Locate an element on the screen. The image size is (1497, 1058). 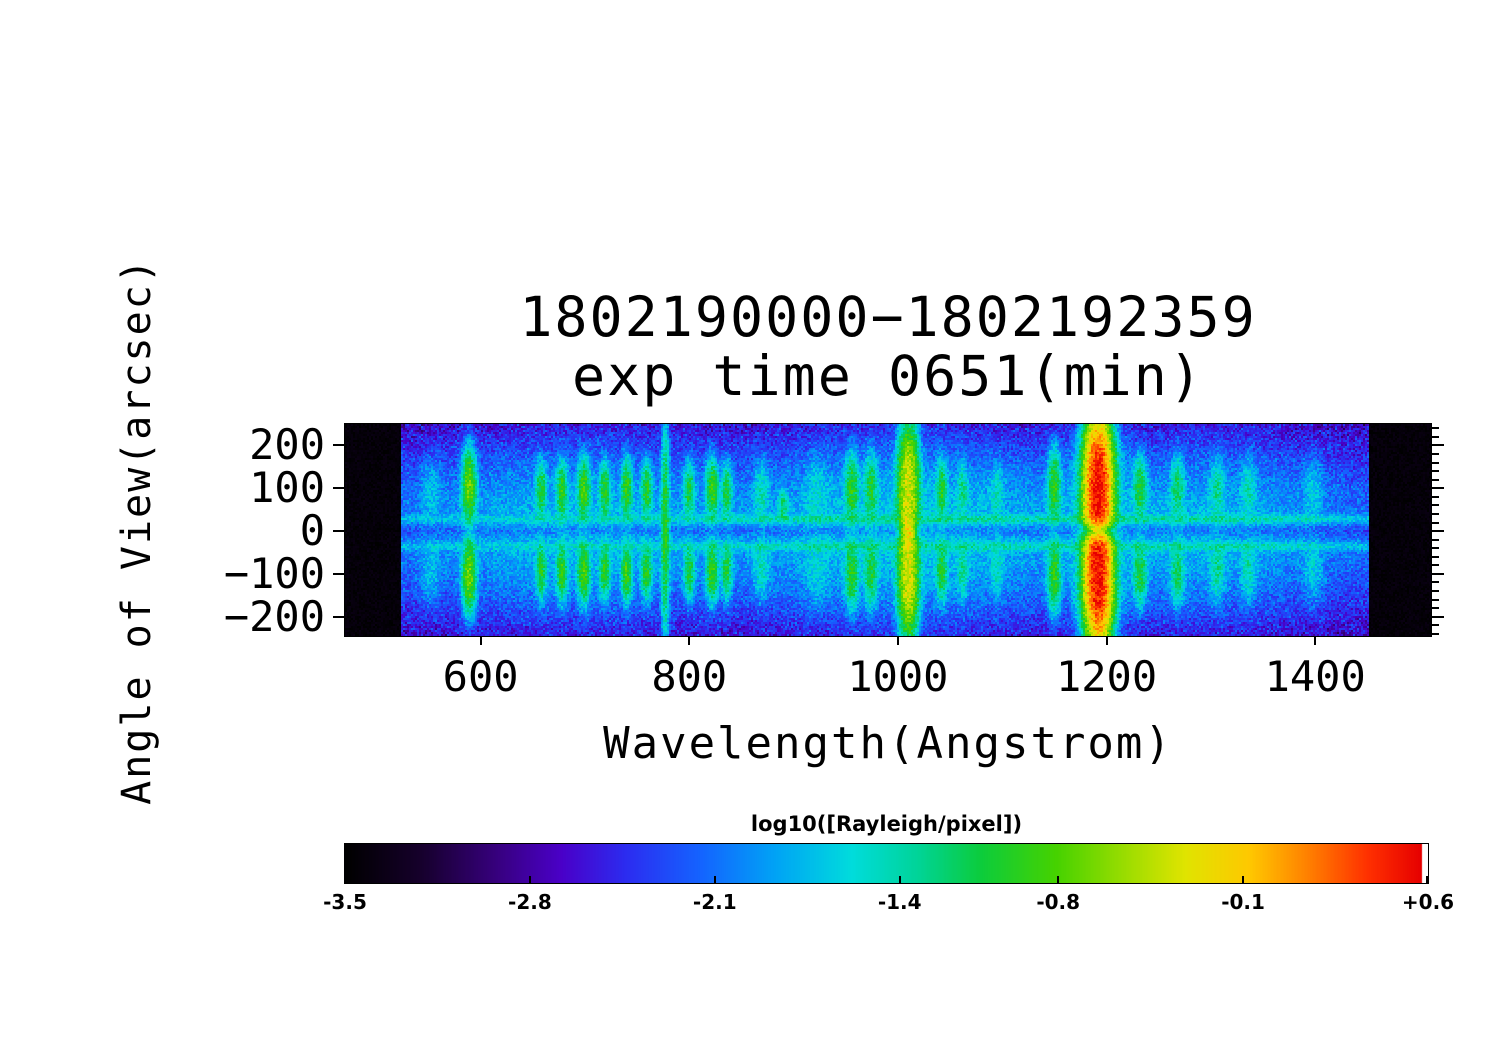
x-tick-label: 600 is located at coordinates (480, 676).